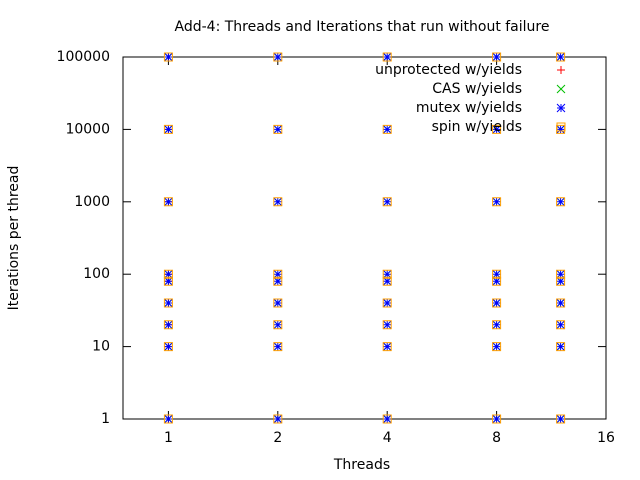 This screenshot has width=640, height=480. I want to click on legend-label: mutex w/yields, so click(469, 108).